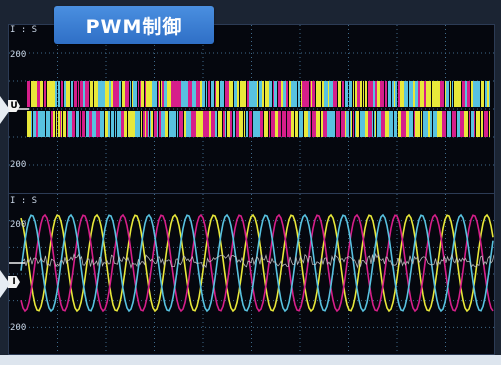 This screenshot has height=365, width=501. Describe the element at coordinates (18, 55) in the screenshot. I see `top-tick-upper: 200` at that location.